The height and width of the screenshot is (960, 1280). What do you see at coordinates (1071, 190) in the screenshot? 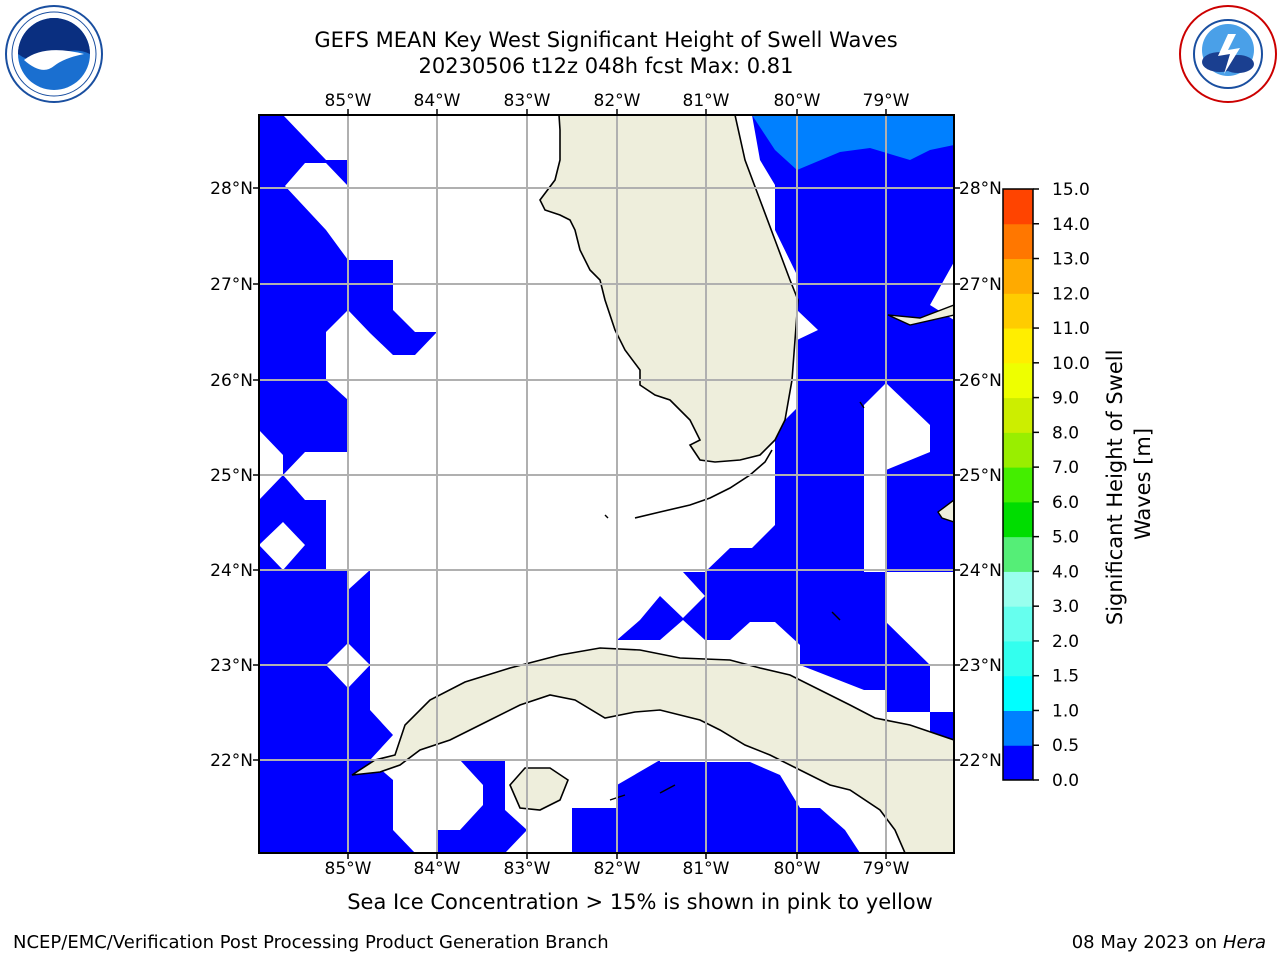
I see `colorbar-tick-label: 15.0` at bounding box center [1071, 190].